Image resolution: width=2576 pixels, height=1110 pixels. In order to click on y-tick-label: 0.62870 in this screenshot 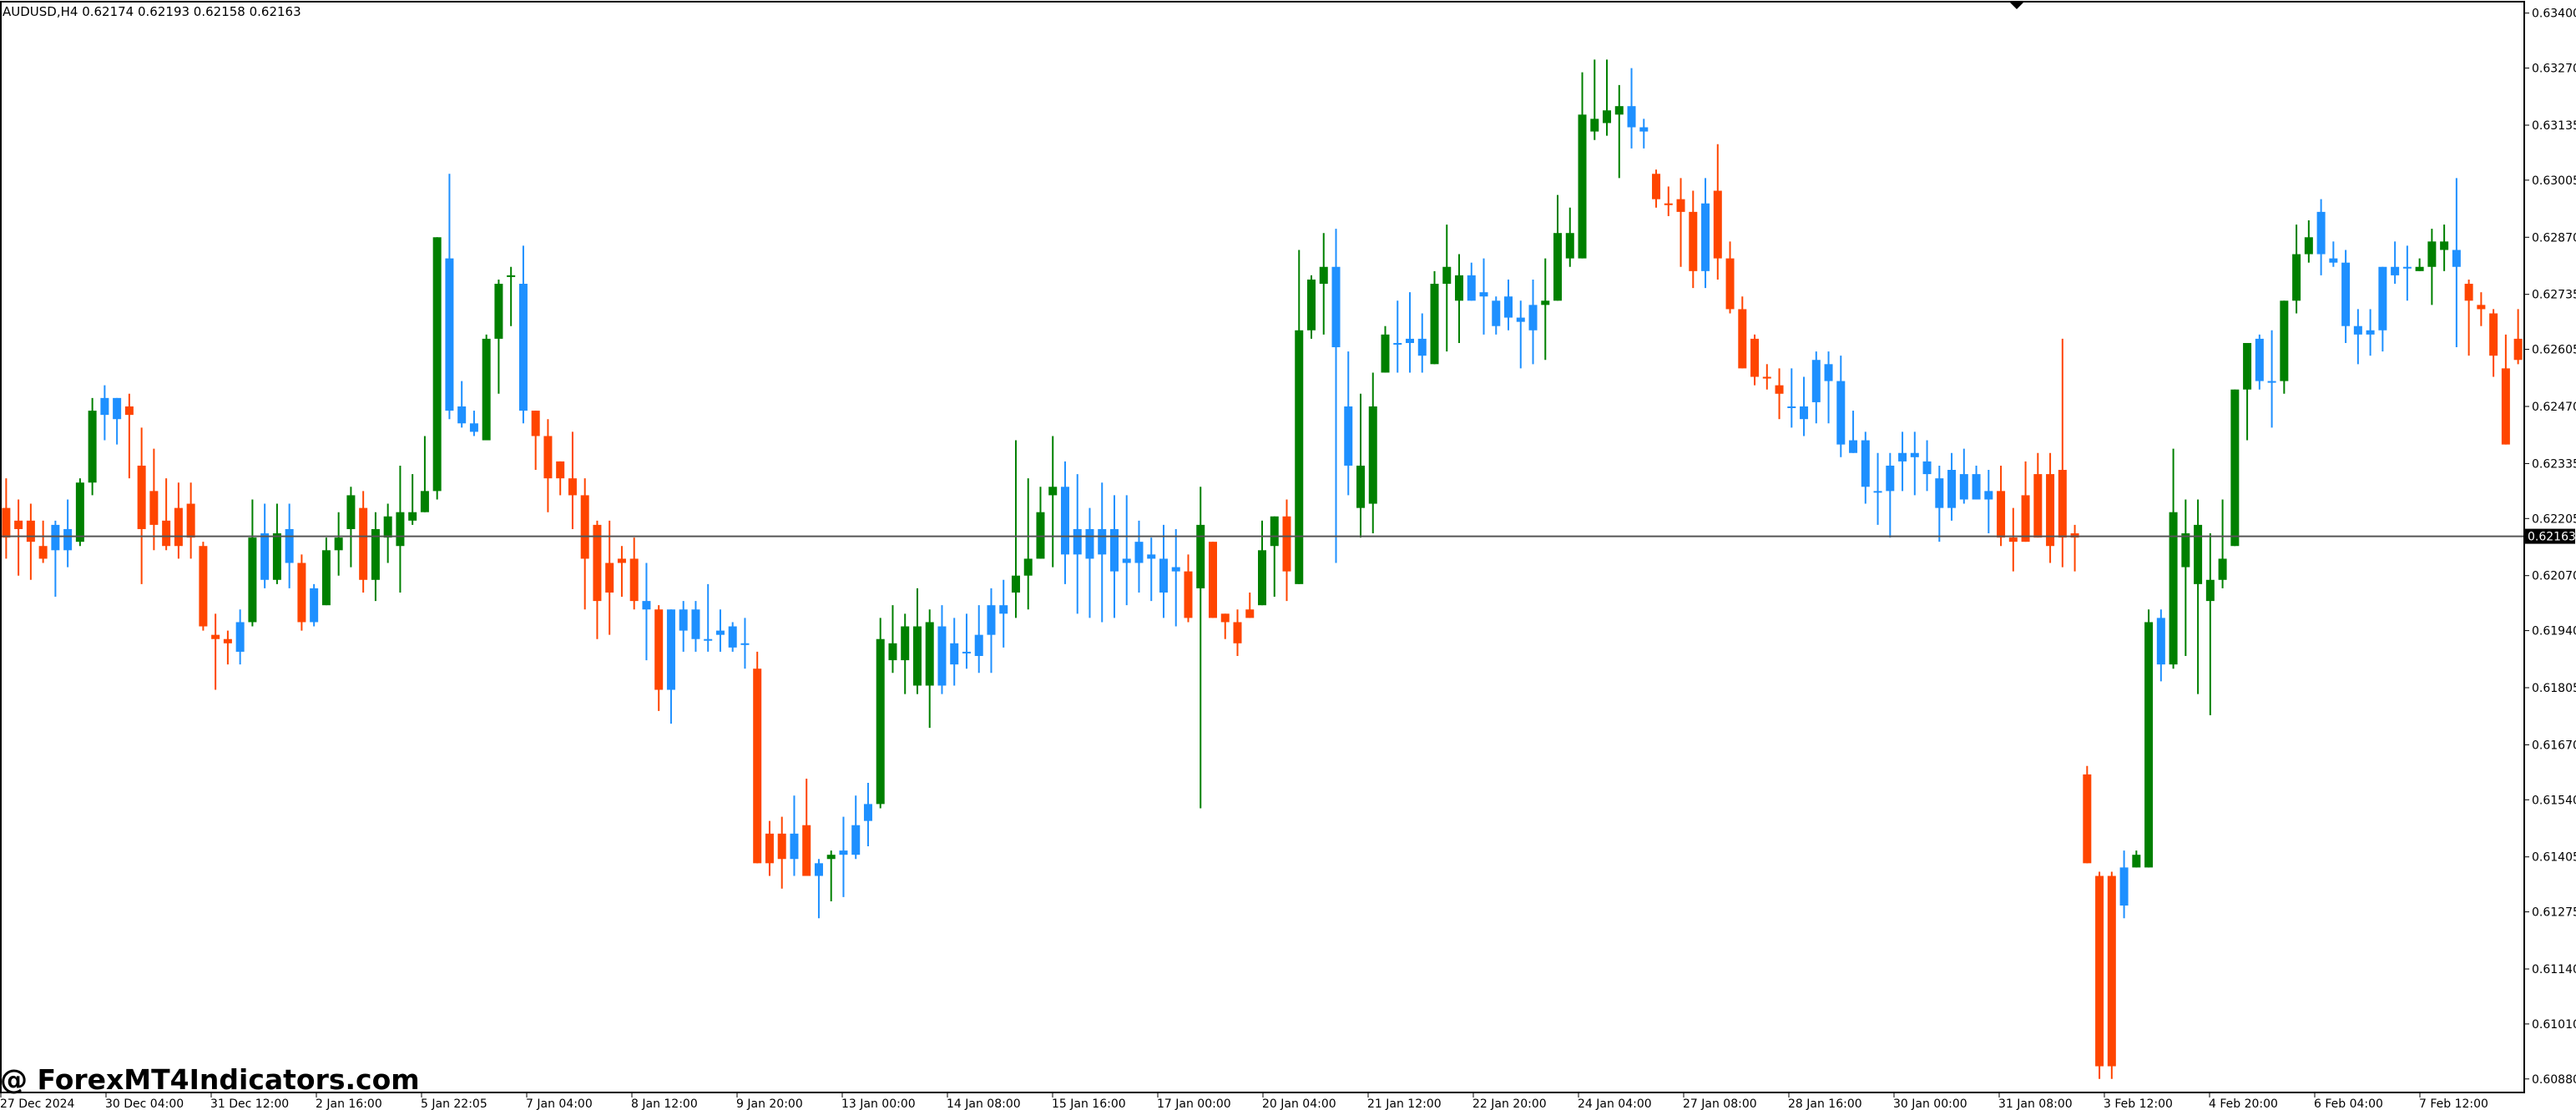, I will do `click(2554, 238)`.